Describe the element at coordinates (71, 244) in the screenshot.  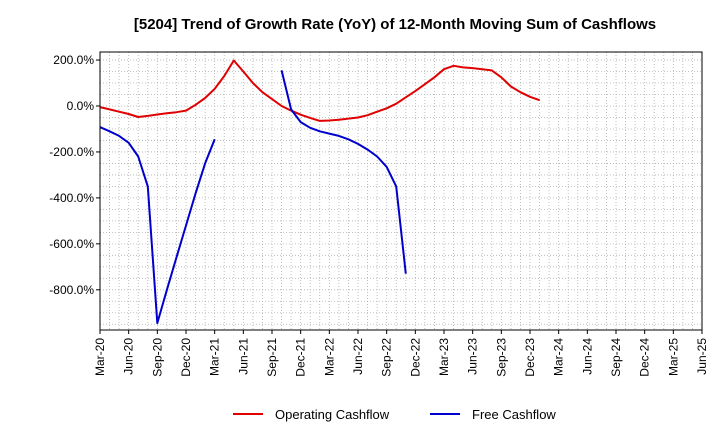
I see `y-tick-label: -600.0%` at that location.